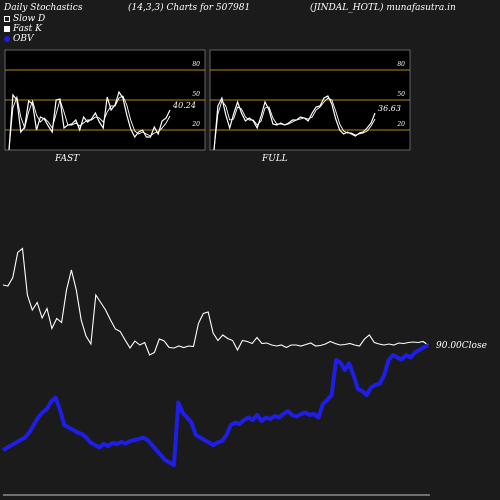 This screenshot has height=500, width=500. What do you see at coordinates (43, 8) in the screenshot?
I see `chart-title: Daily Stochastics` at bounding box center [43, 8].